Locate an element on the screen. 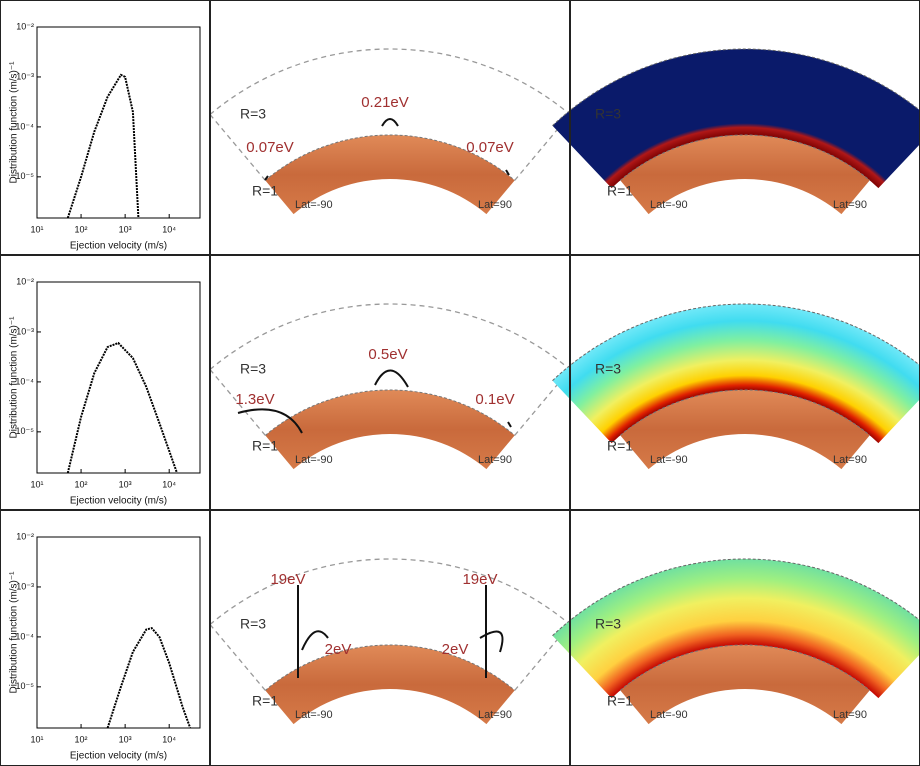 The height and width of the screenshot is (766, 920). energy-label: 1.3eV is located at coordinates (254, 399).